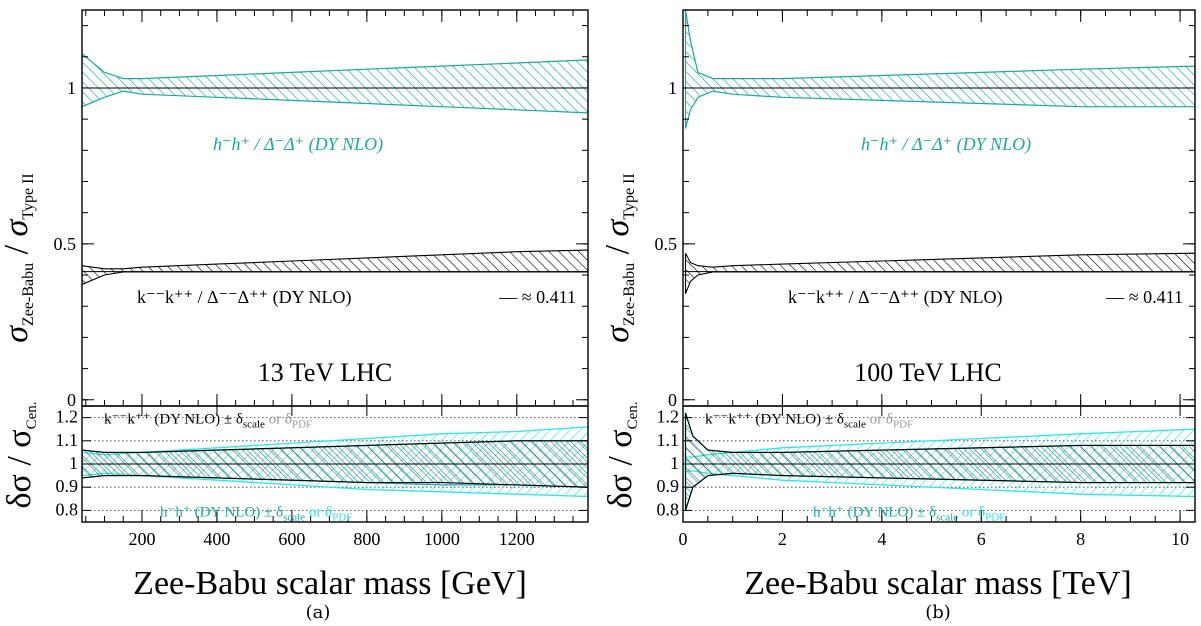 The image size is (1201, 626). Describe the element at coordinates (141, 539) in the screenshot. I see `x-tick-label: 200` at that location.